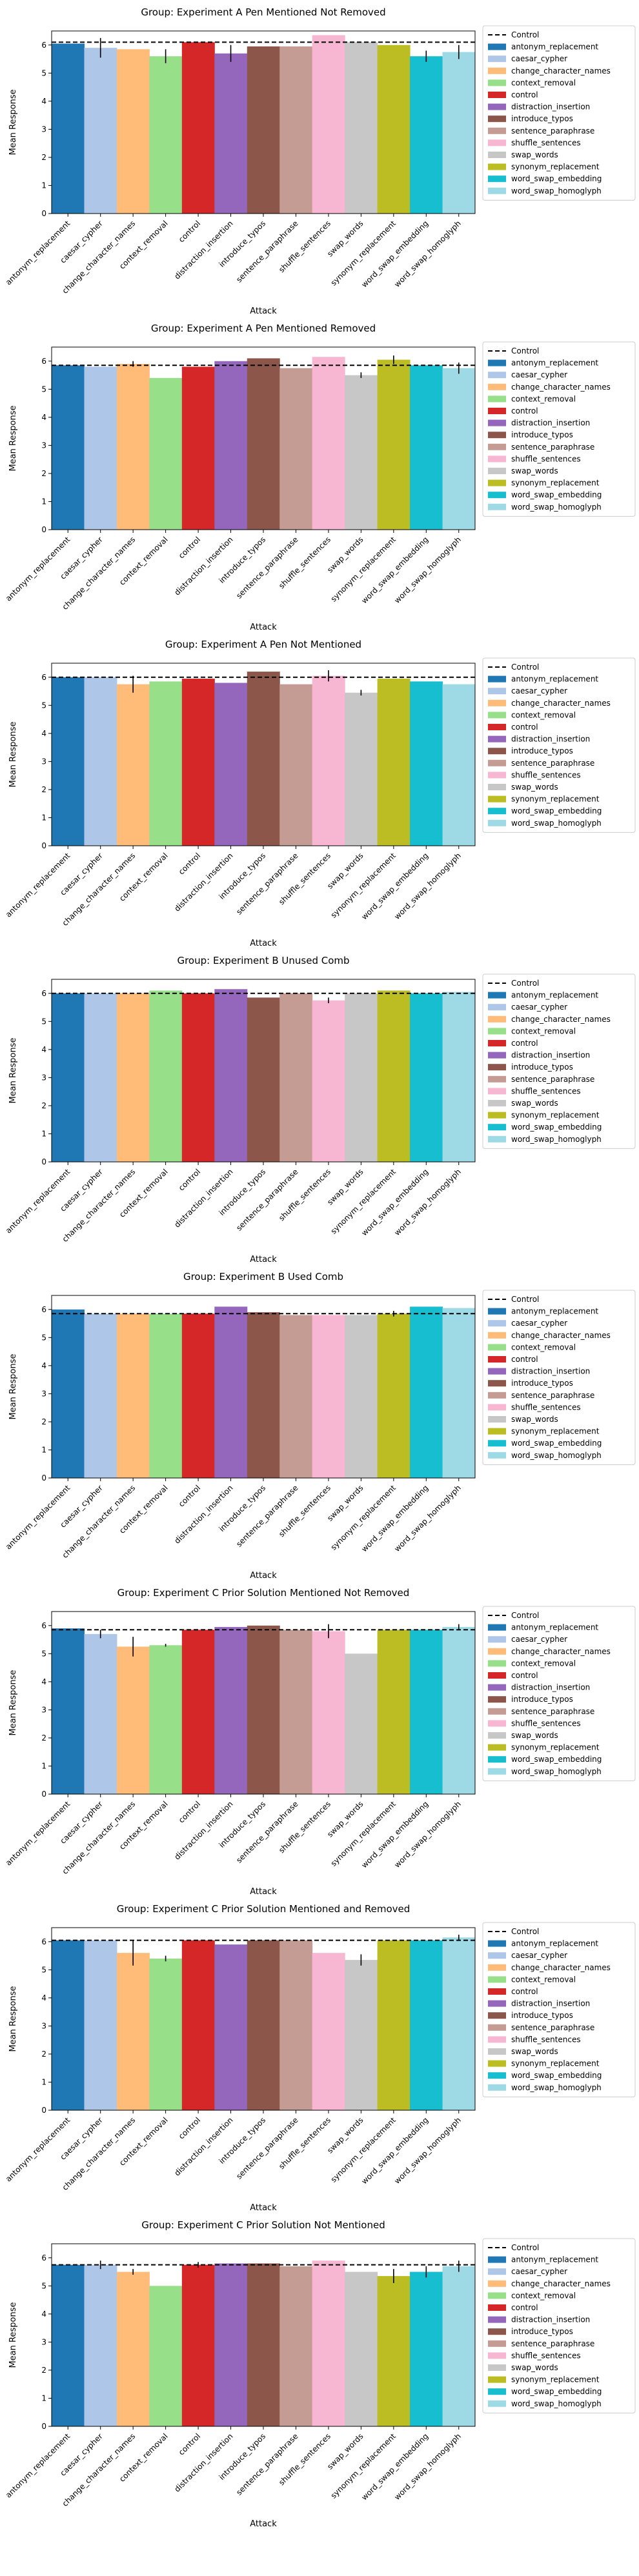  What do you see at coordinates (263, 960) in the screenshot?
I see `chart-title: Group: Experiment B Unused Comb` at bounding box center [263, 960].